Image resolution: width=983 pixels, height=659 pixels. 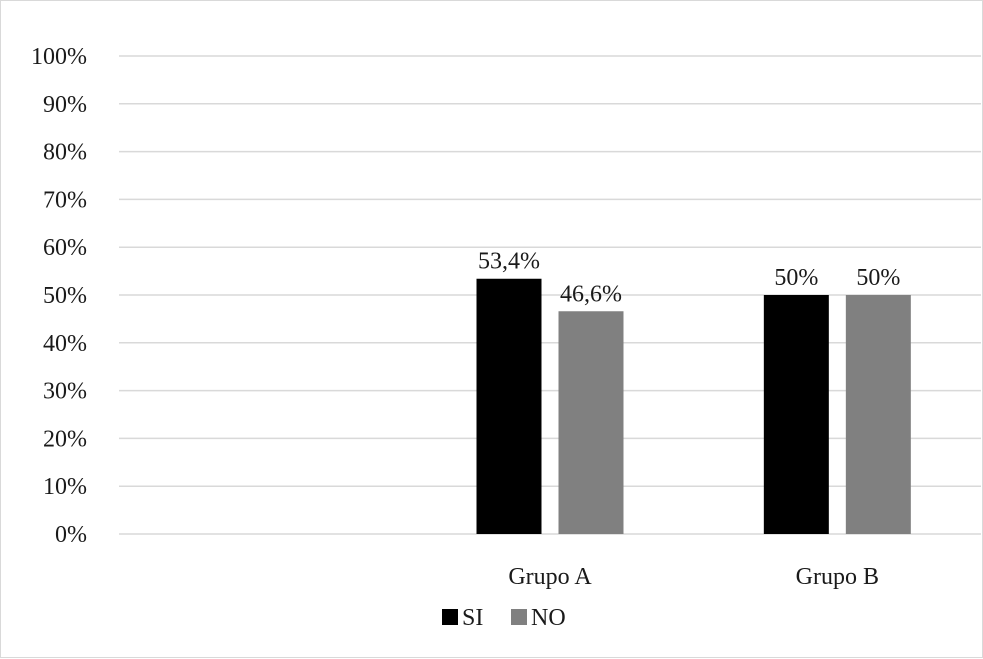 What do you see at coordinates (796, 414) in the screenshot?
I see `bar-si-grupo-b` at bounding box center [796, 414].